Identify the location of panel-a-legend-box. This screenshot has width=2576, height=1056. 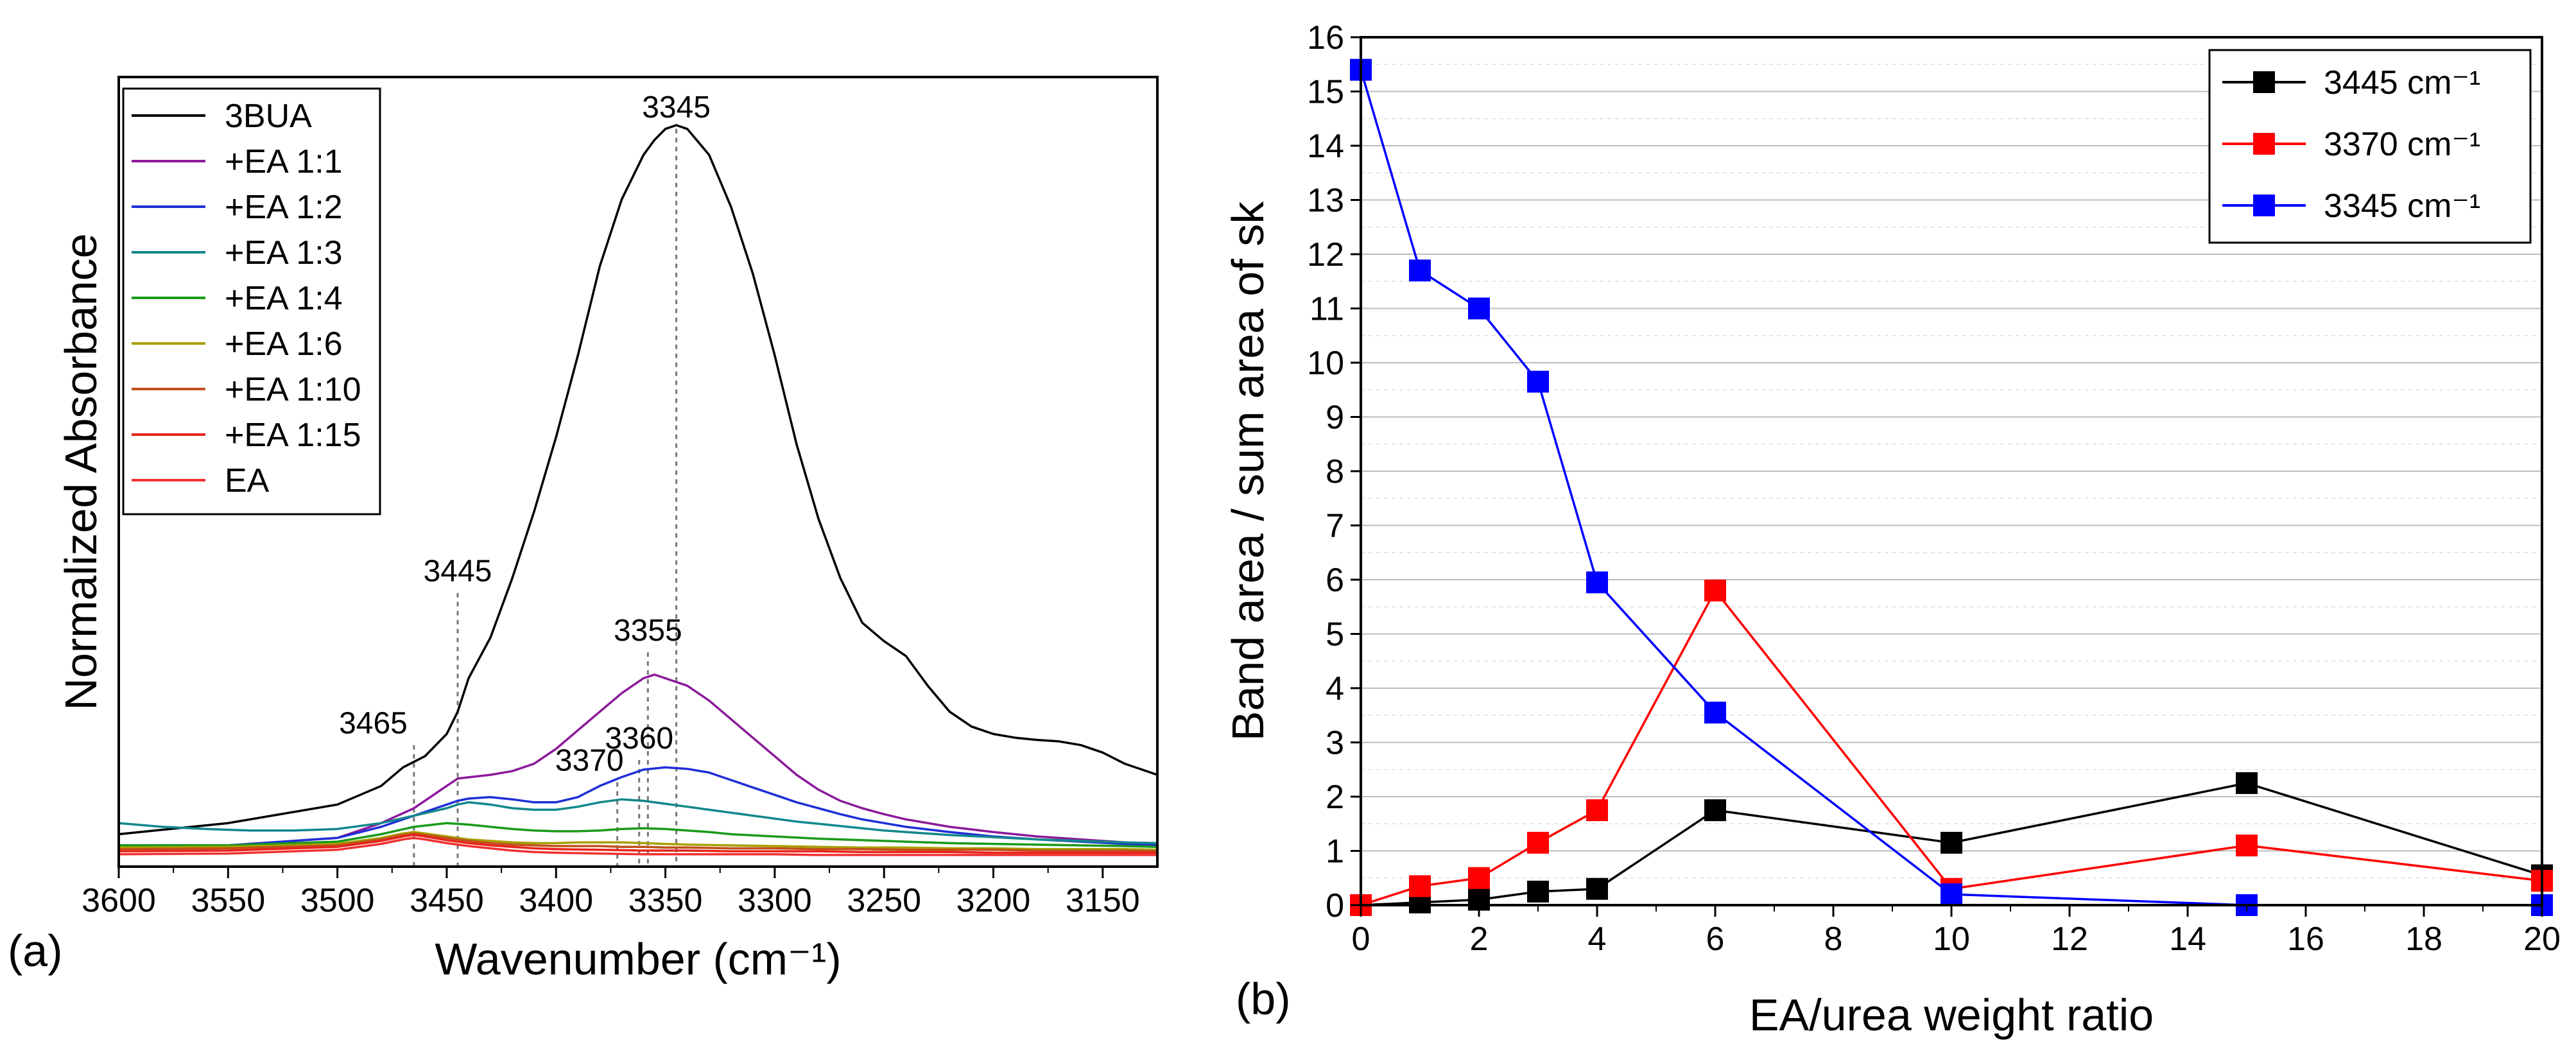
(252, 301).